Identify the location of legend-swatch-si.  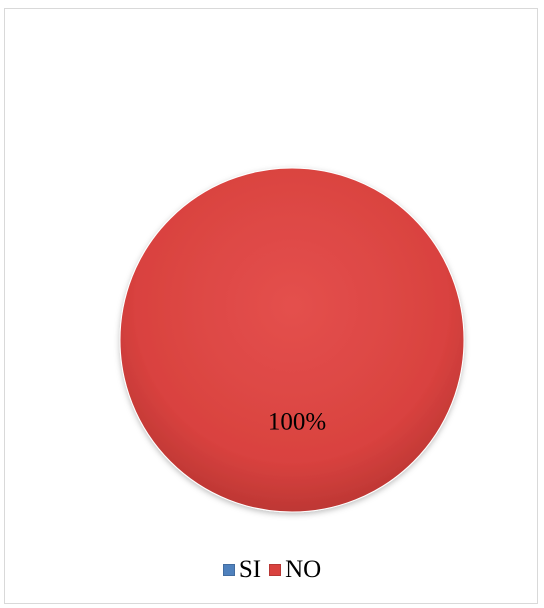
(228, 570).